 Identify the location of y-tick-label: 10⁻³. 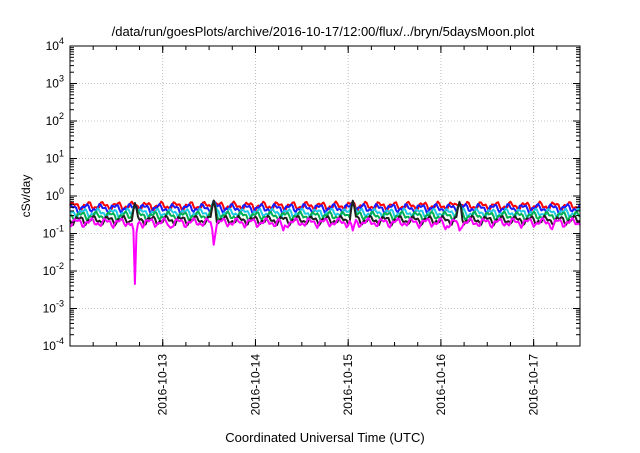
(53, 307).